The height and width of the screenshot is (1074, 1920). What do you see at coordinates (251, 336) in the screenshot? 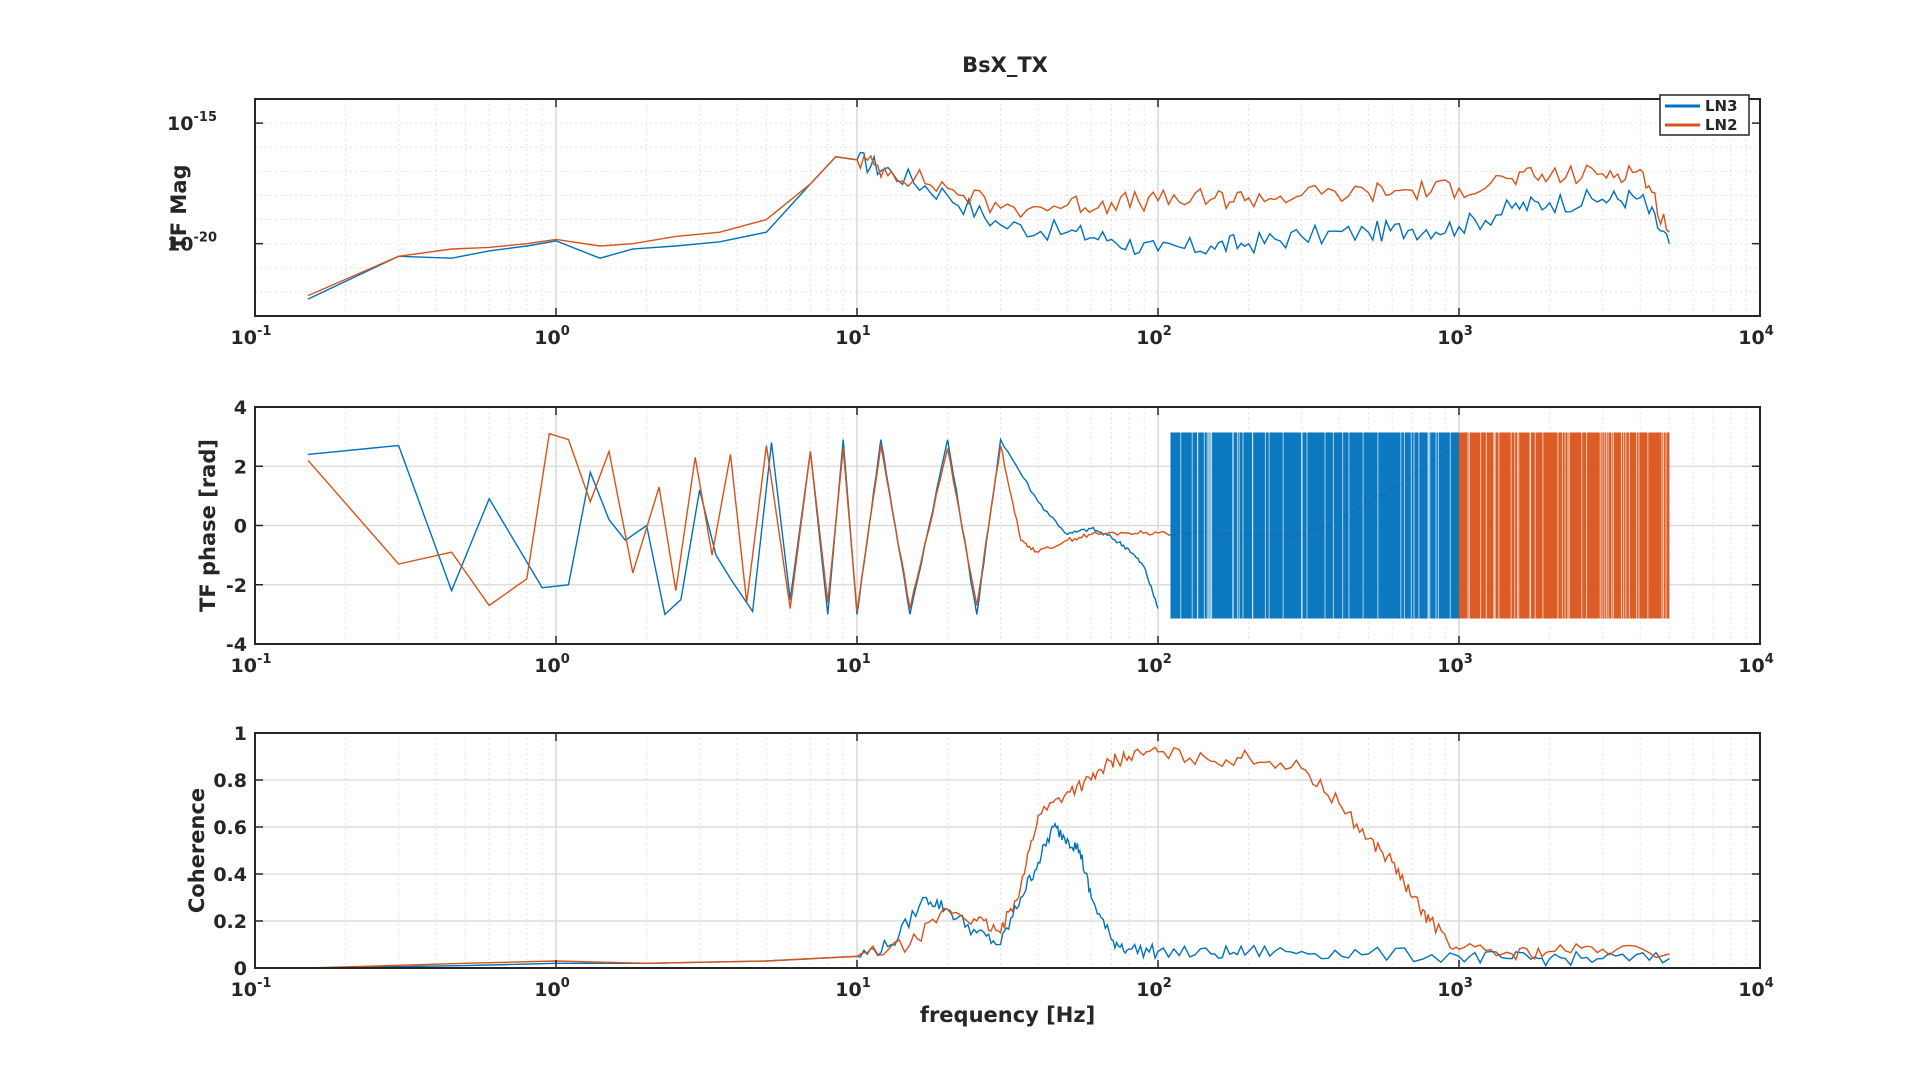
I see `x-tick-label: 10⁻¹` at bounding box center [251, 336].